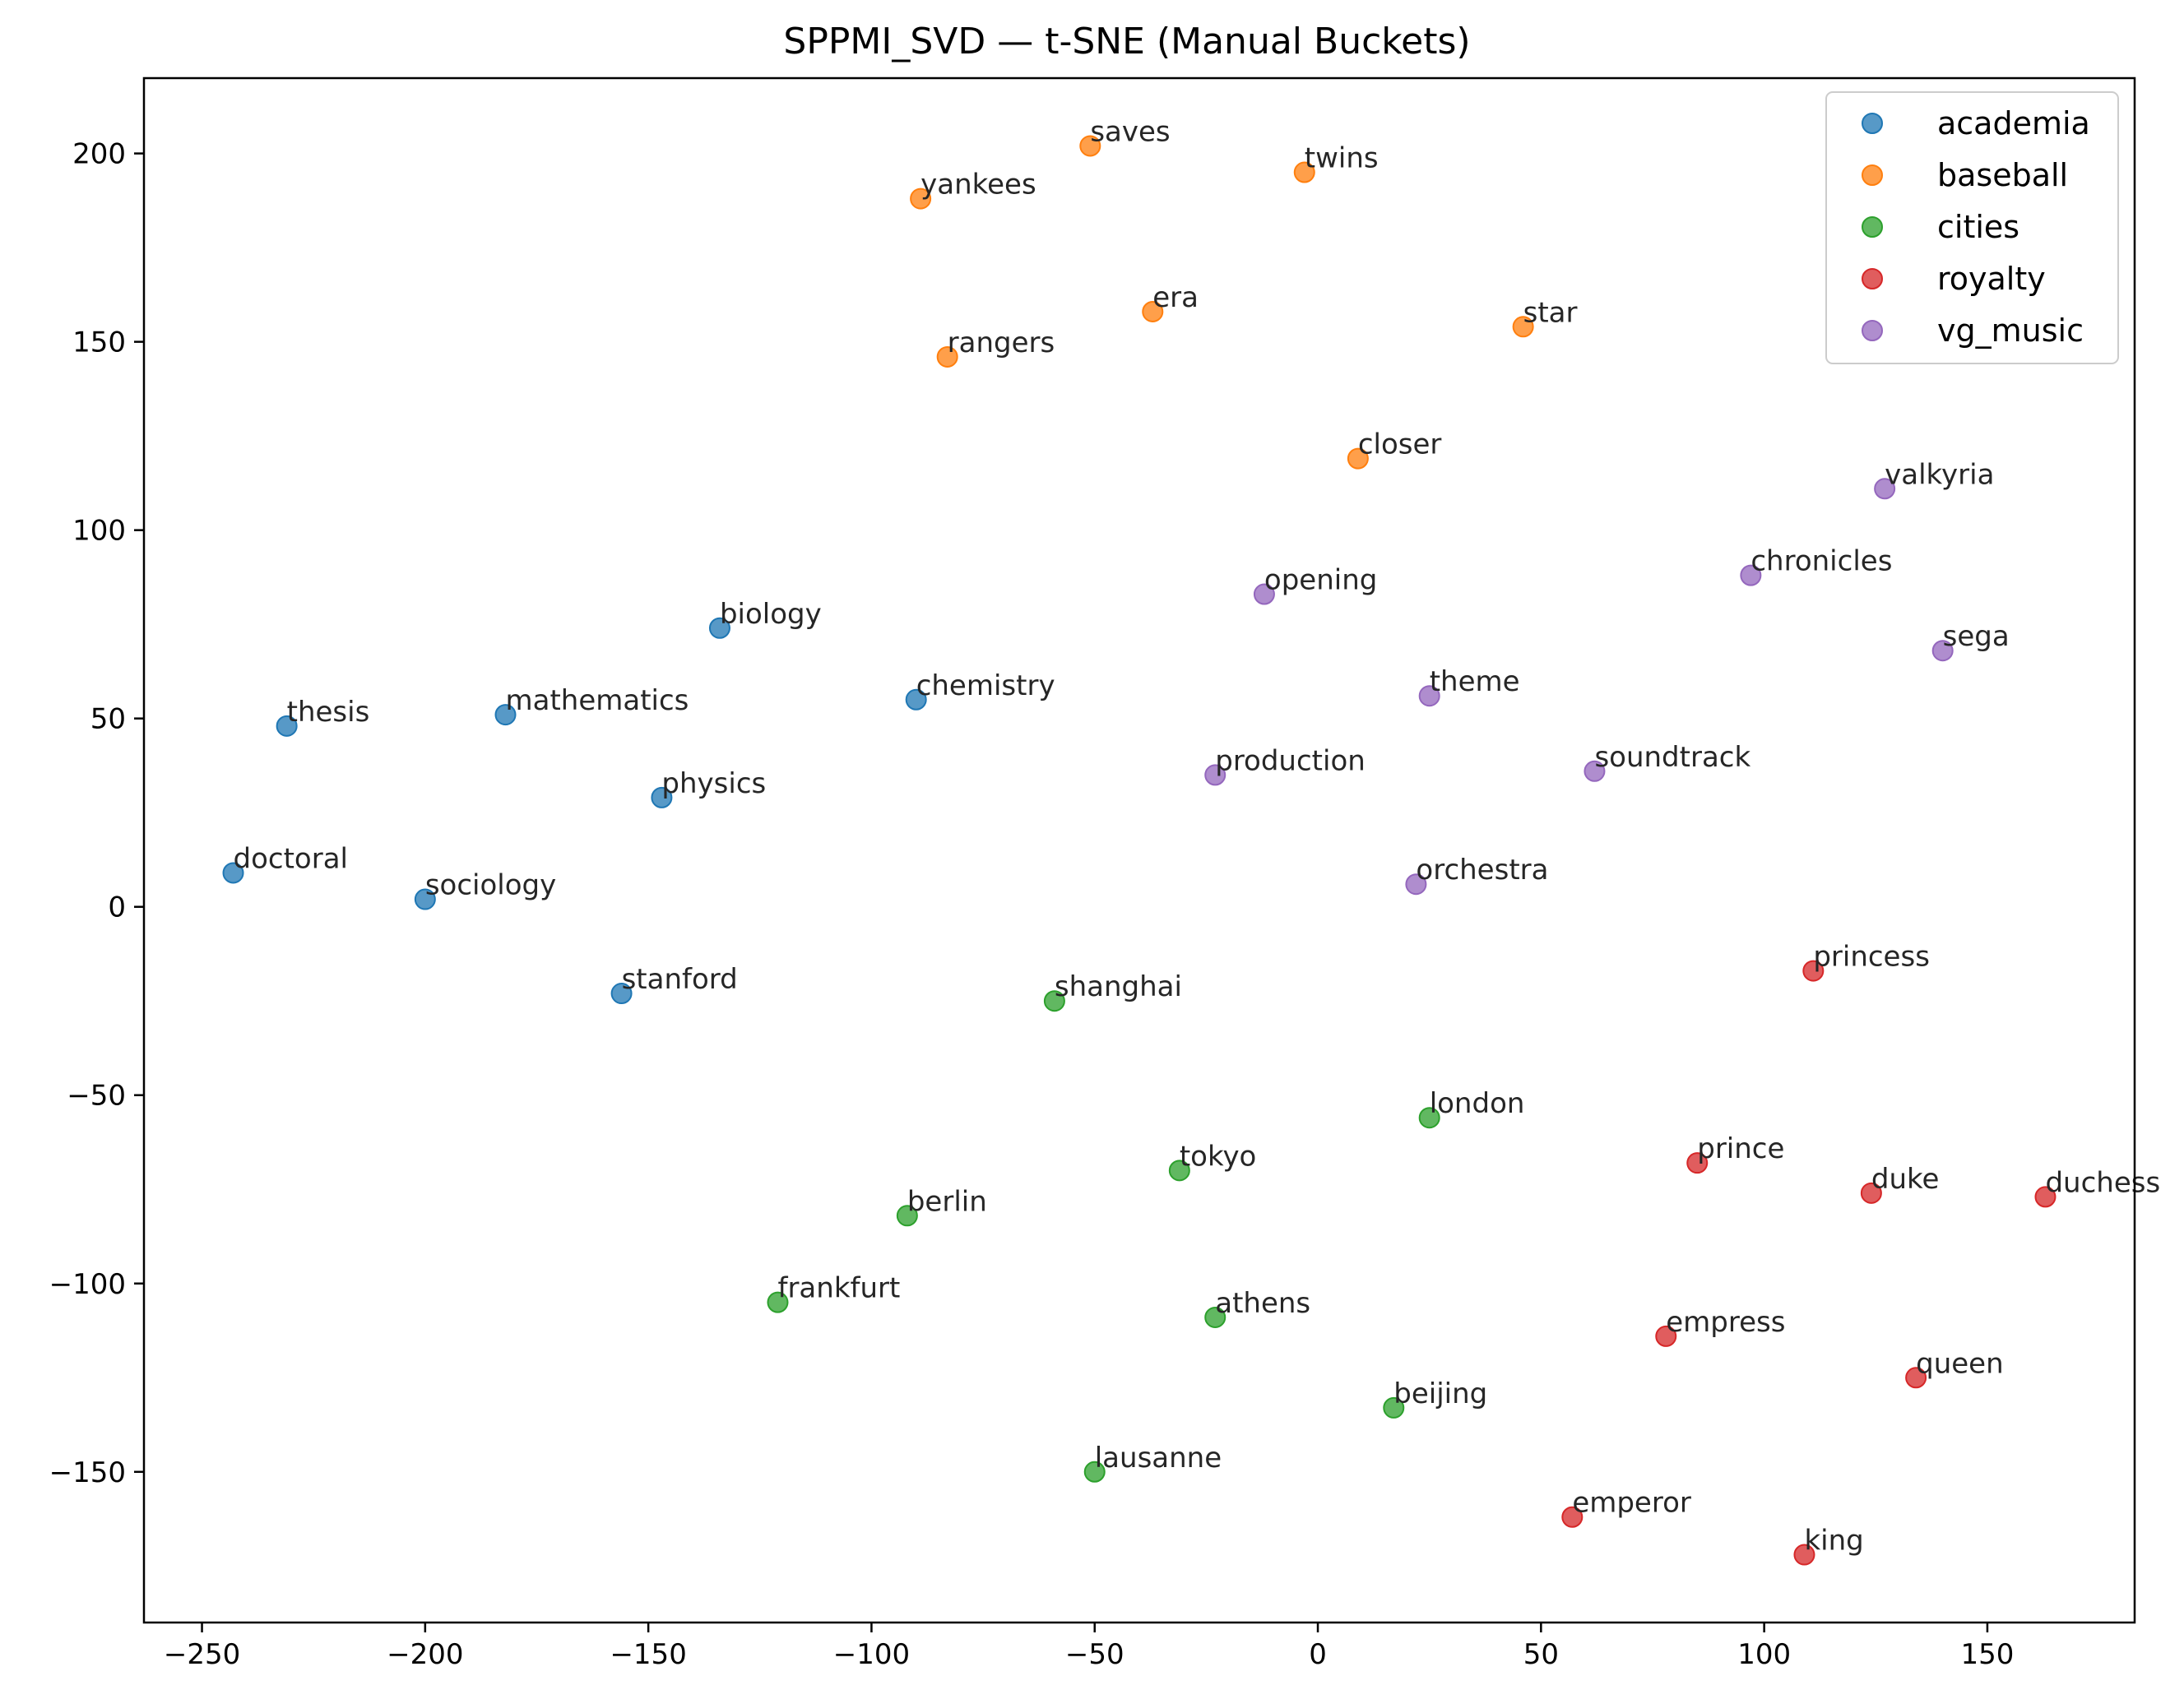  Describe the element at coordinates (2013, 123) in the screenshot. I see `legend-label-academia: academia` at that location.